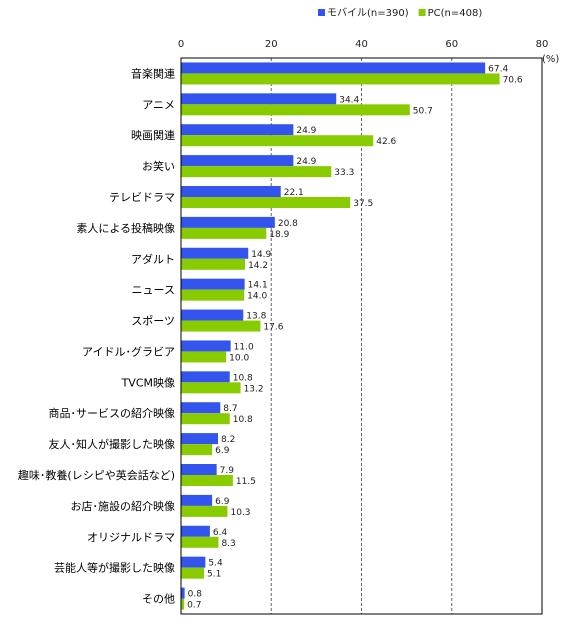  Describe the element at coordinates (240, 513) in the screenshot. I see `data-label: 10.3` at that location.